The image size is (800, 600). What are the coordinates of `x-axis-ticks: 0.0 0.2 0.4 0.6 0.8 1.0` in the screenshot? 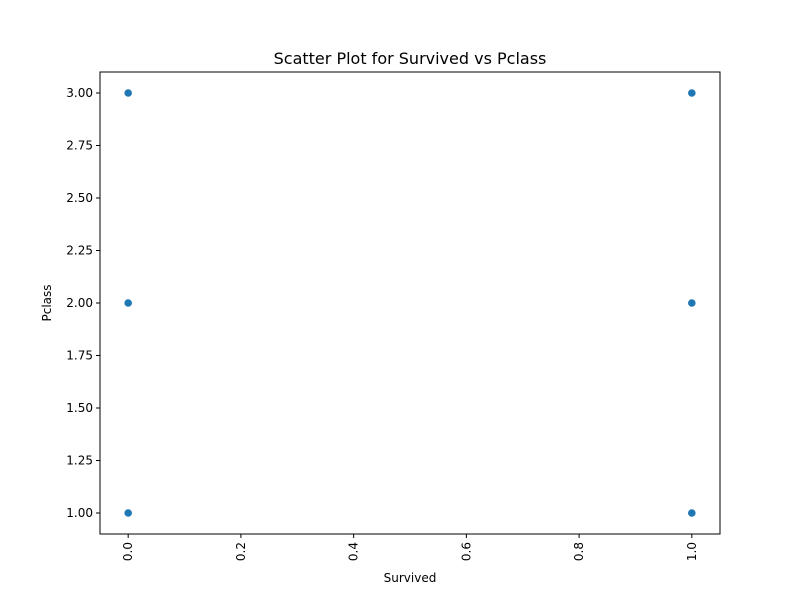 It's located at (410, 547).